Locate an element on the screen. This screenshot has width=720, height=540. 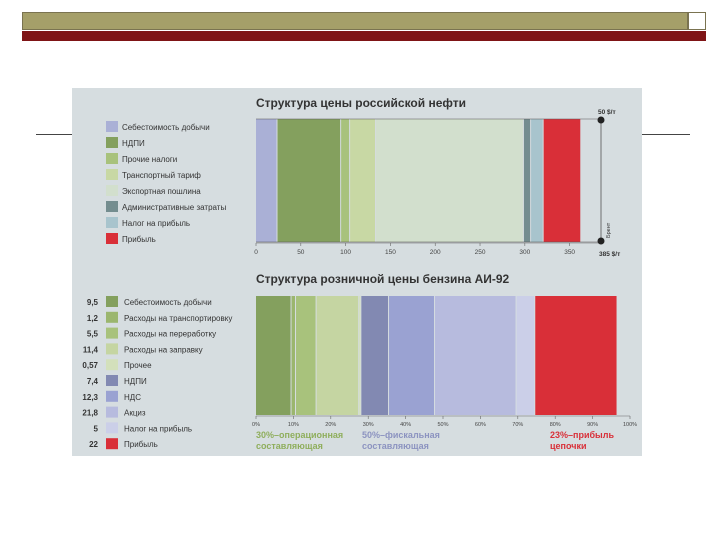
gasoline-group-label: 50%–фискальная is located at coordinates (401, 435).